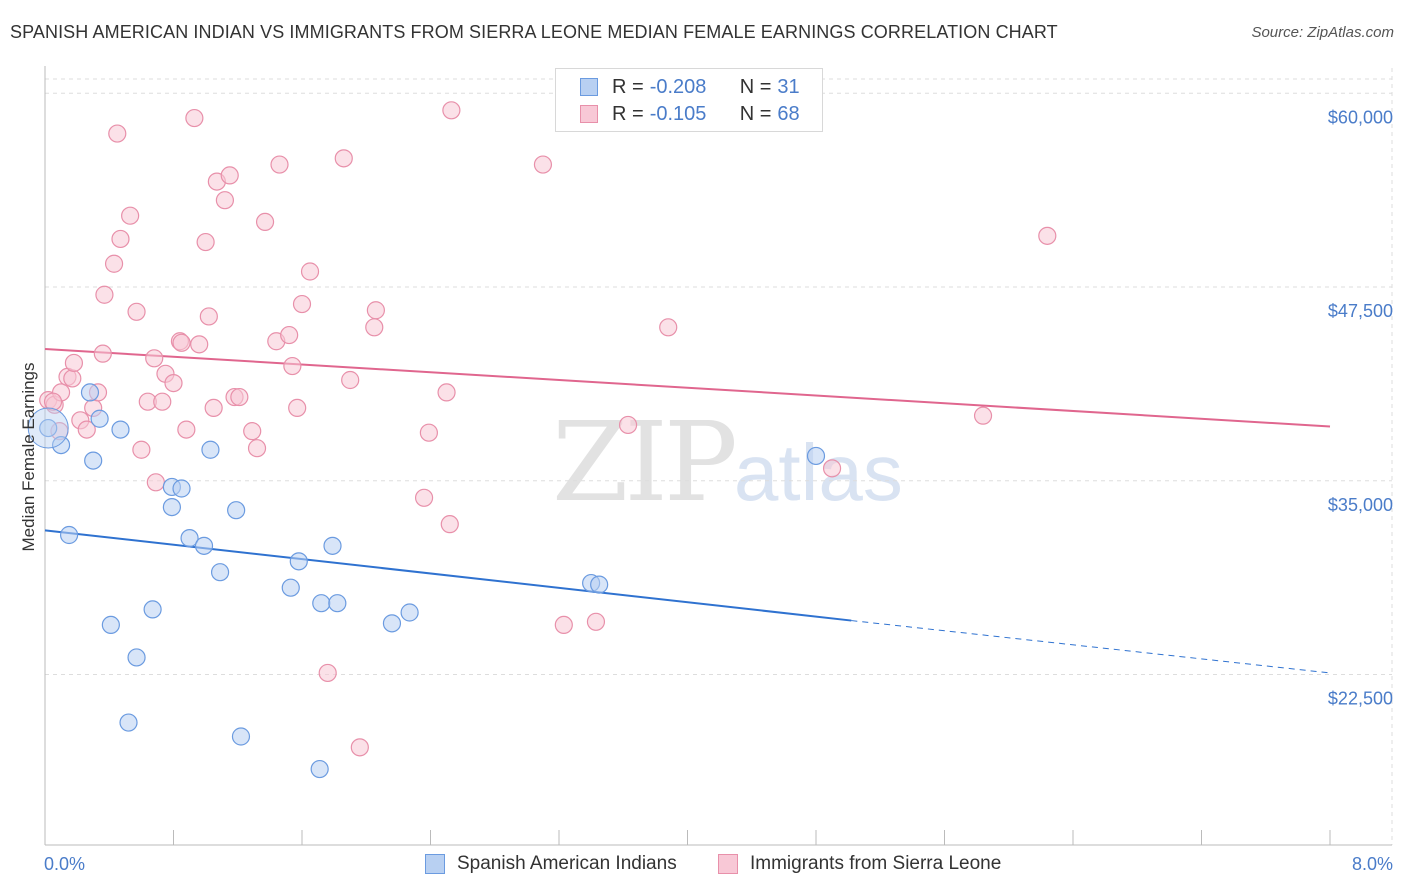  What do you see at coordinates (689, 100) in the screenshot?
I see `correlation-legend: R = -0.208 N = 31 R = -0.105 N = 68` at bounding box center [689, 100].